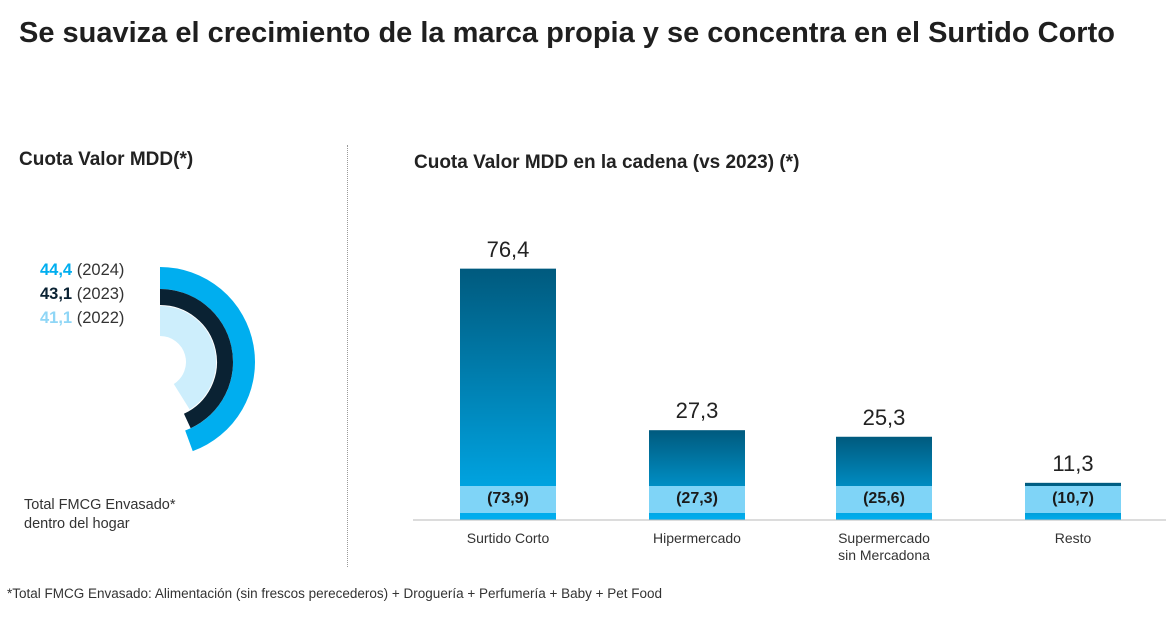 This screenshot has height=626, width=1176. I want to click on category-label-surtido-corto: Surtido Corto, so click(508, 538).